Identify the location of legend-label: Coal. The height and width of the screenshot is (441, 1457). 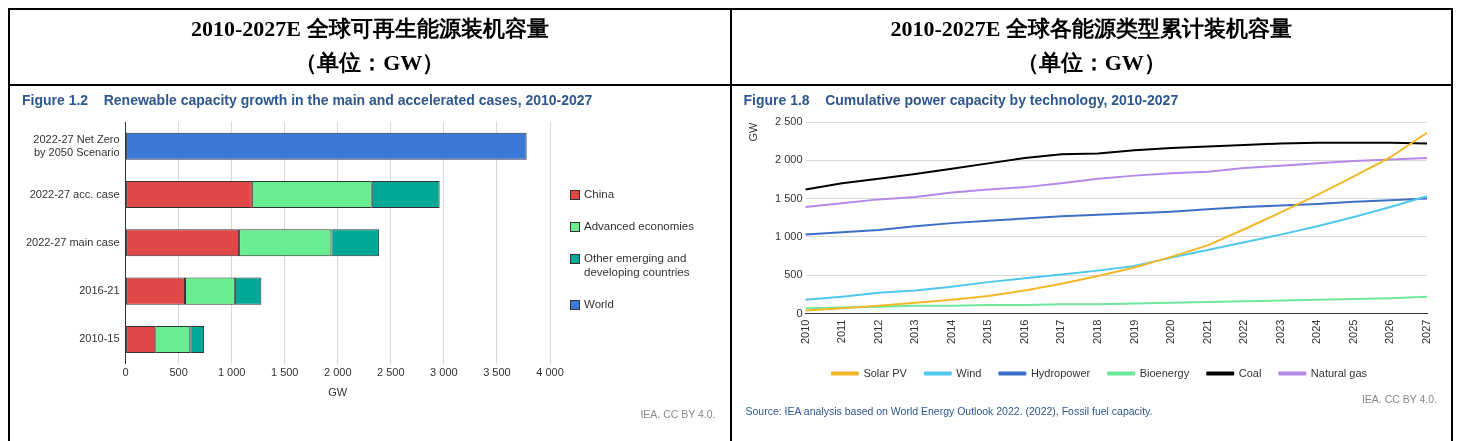
(1249, 372).